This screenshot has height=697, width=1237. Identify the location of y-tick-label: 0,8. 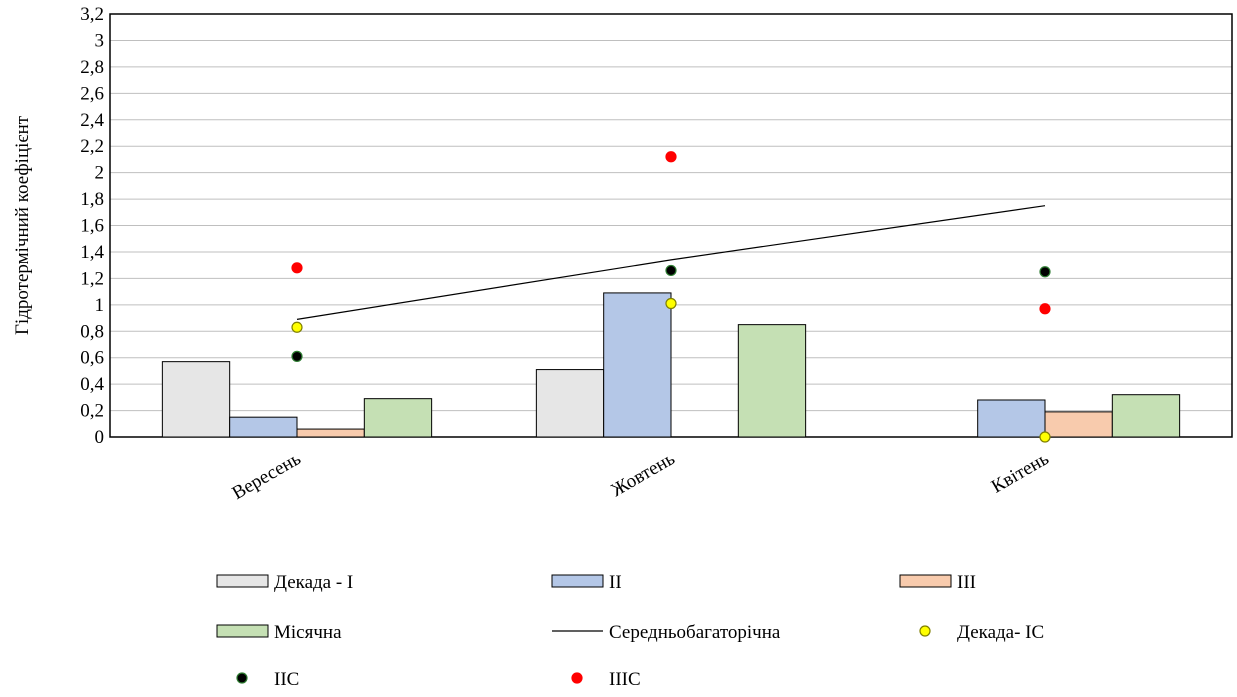
(92, 331).